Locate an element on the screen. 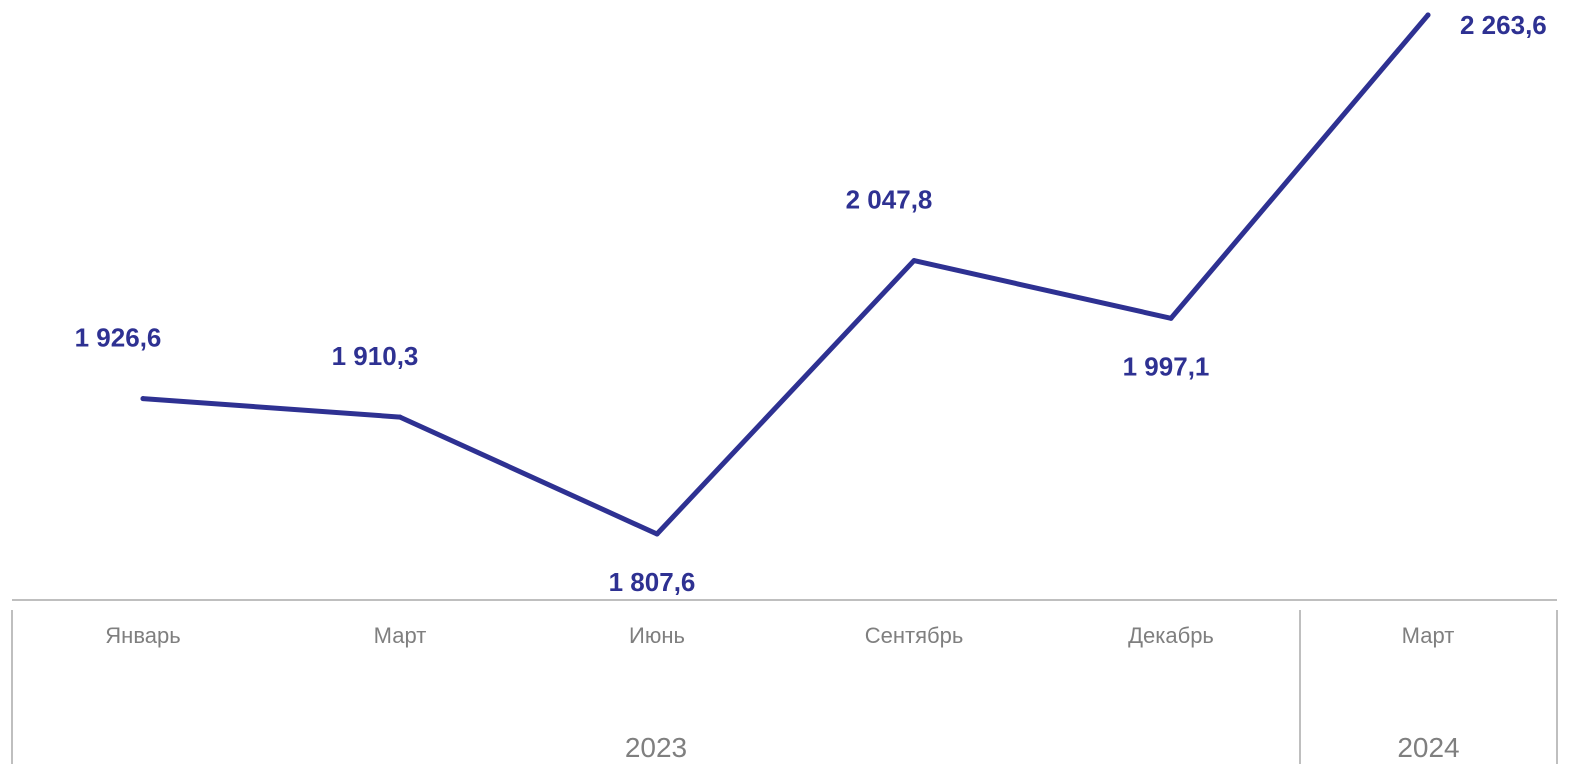  x-tick-label: Декабрь is located at coordinates (1171, 635).